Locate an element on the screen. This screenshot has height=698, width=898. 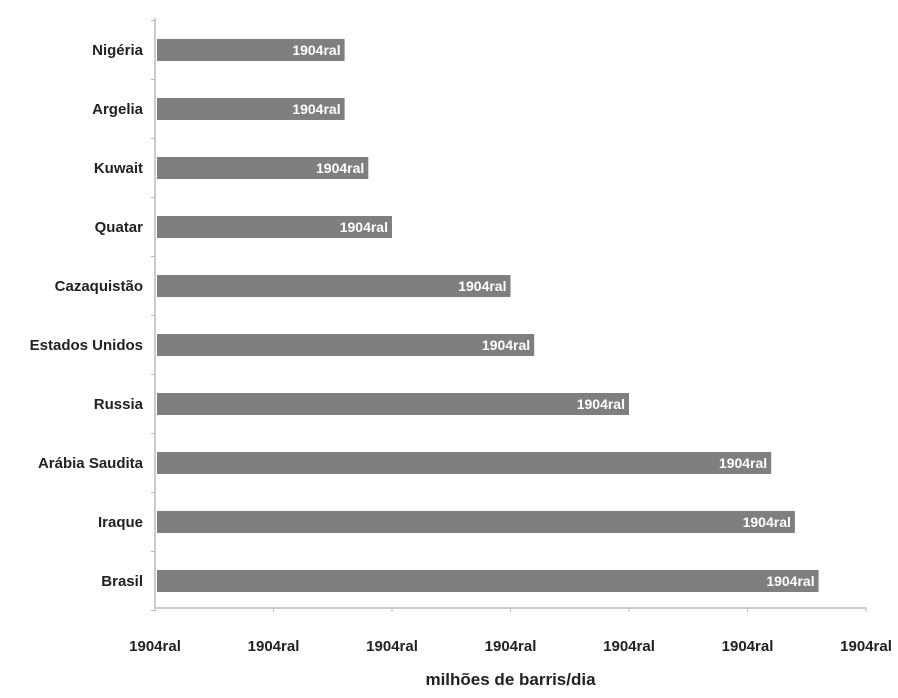
category-label: Nigéria is located at coordinates (118, 50).